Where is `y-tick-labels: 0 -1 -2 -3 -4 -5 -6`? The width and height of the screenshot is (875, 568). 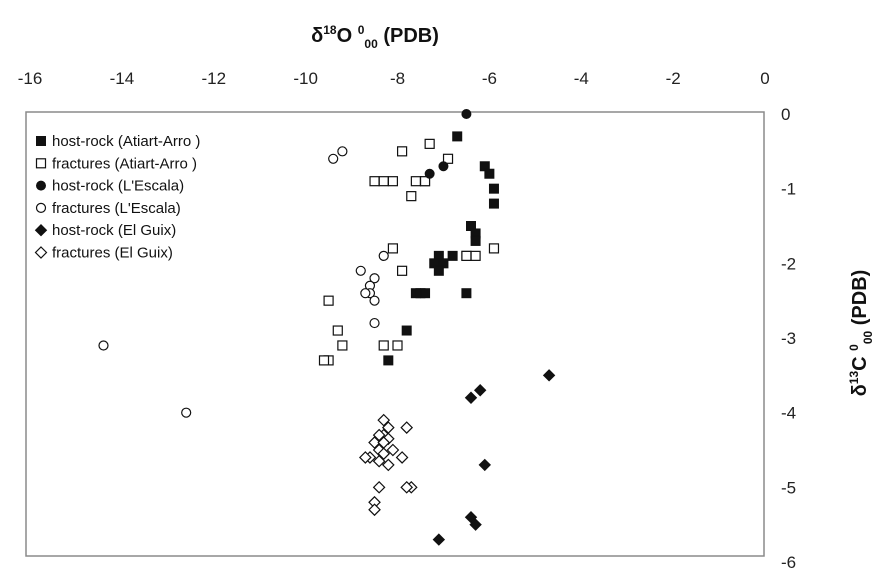
y-tick-labels: 0 -1 -2 -3 -4 -5 -6 is located at coordinates (788, 336).